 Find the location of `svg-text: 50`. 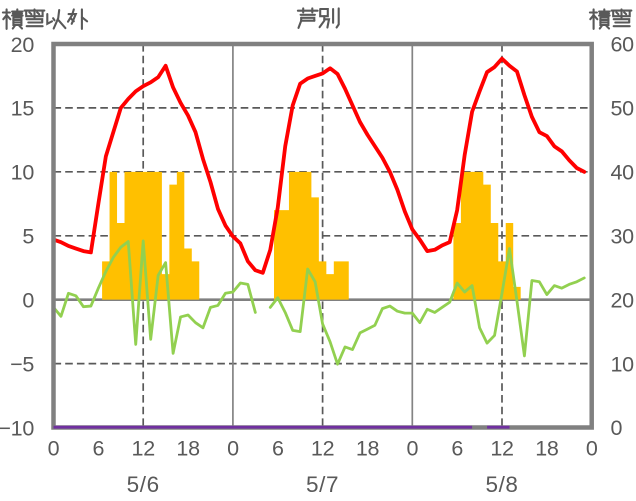

svg-text: 50 is located at coordinates (623, 109).